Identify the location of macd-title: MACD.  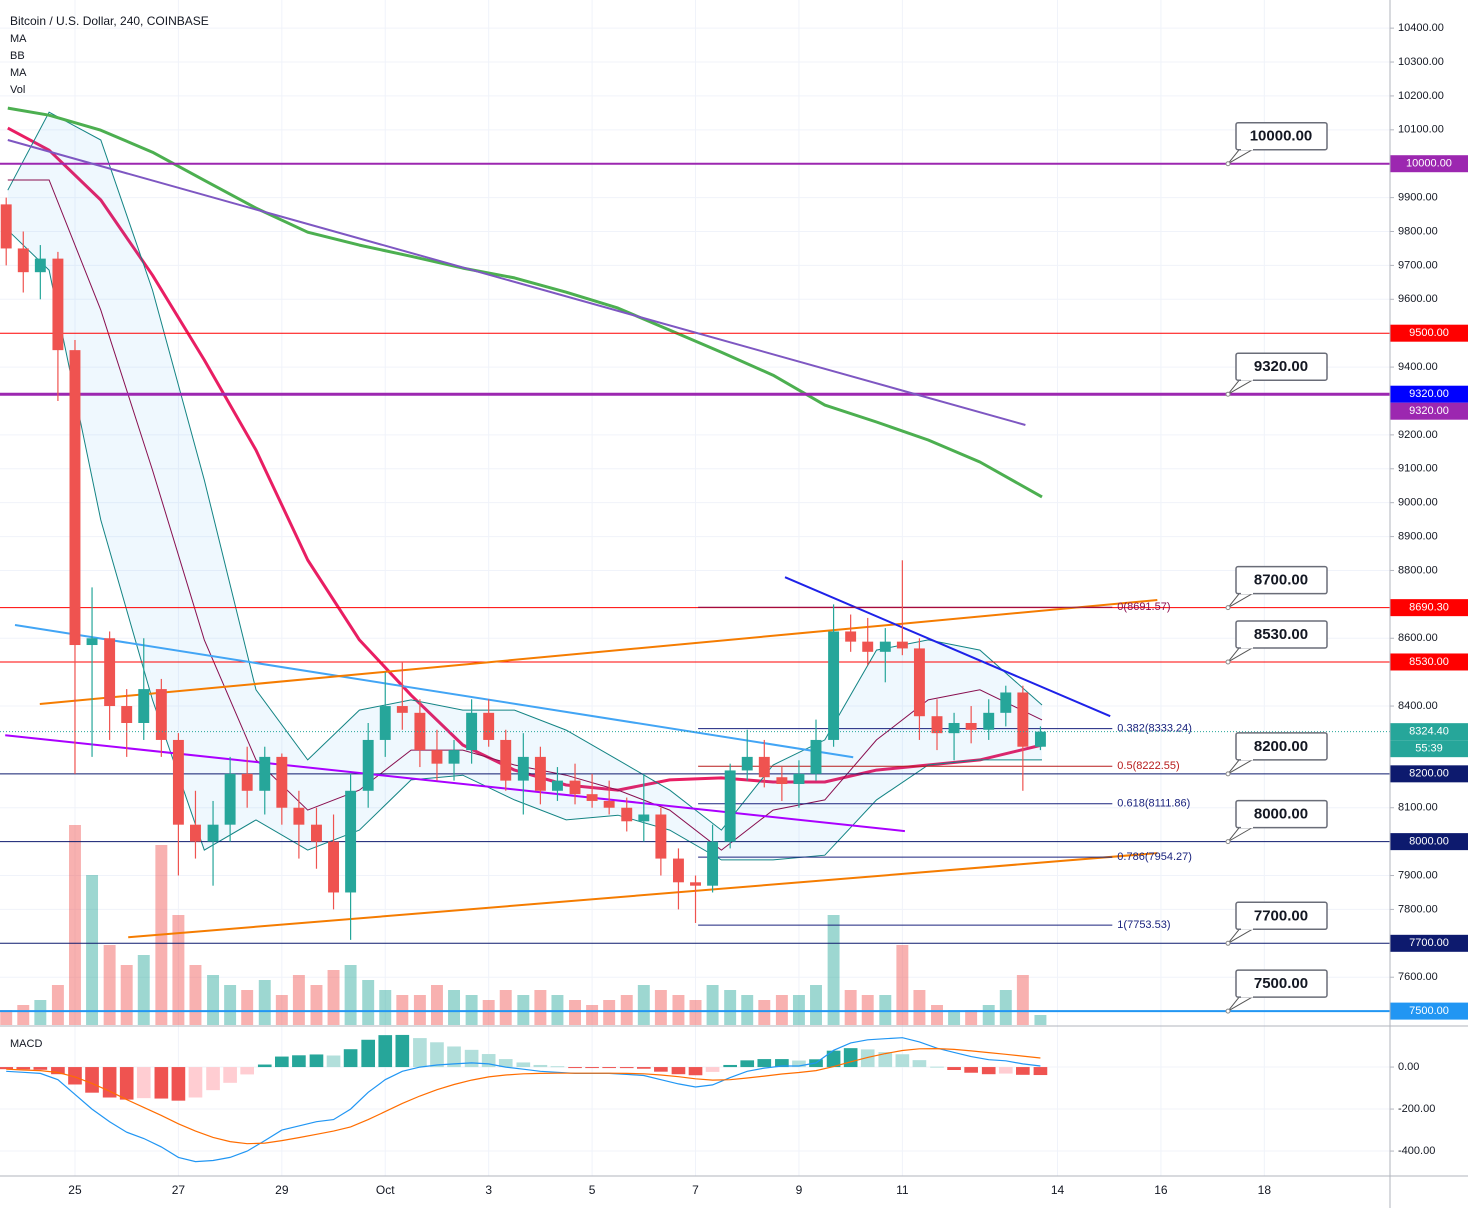
(26, 1044).